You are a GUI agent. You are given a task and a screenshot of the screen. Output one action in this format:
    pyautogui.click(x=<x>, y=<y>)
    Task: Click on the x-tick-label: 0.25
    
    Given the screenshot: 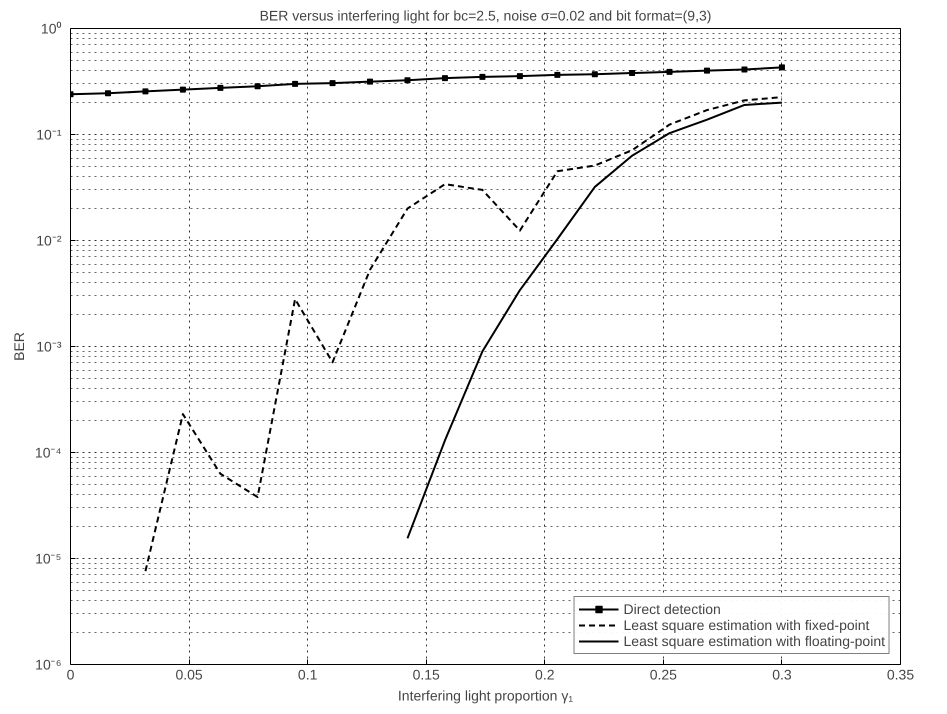 What is the action you would take?
    pyautogui.click(x=664, y=674)
    